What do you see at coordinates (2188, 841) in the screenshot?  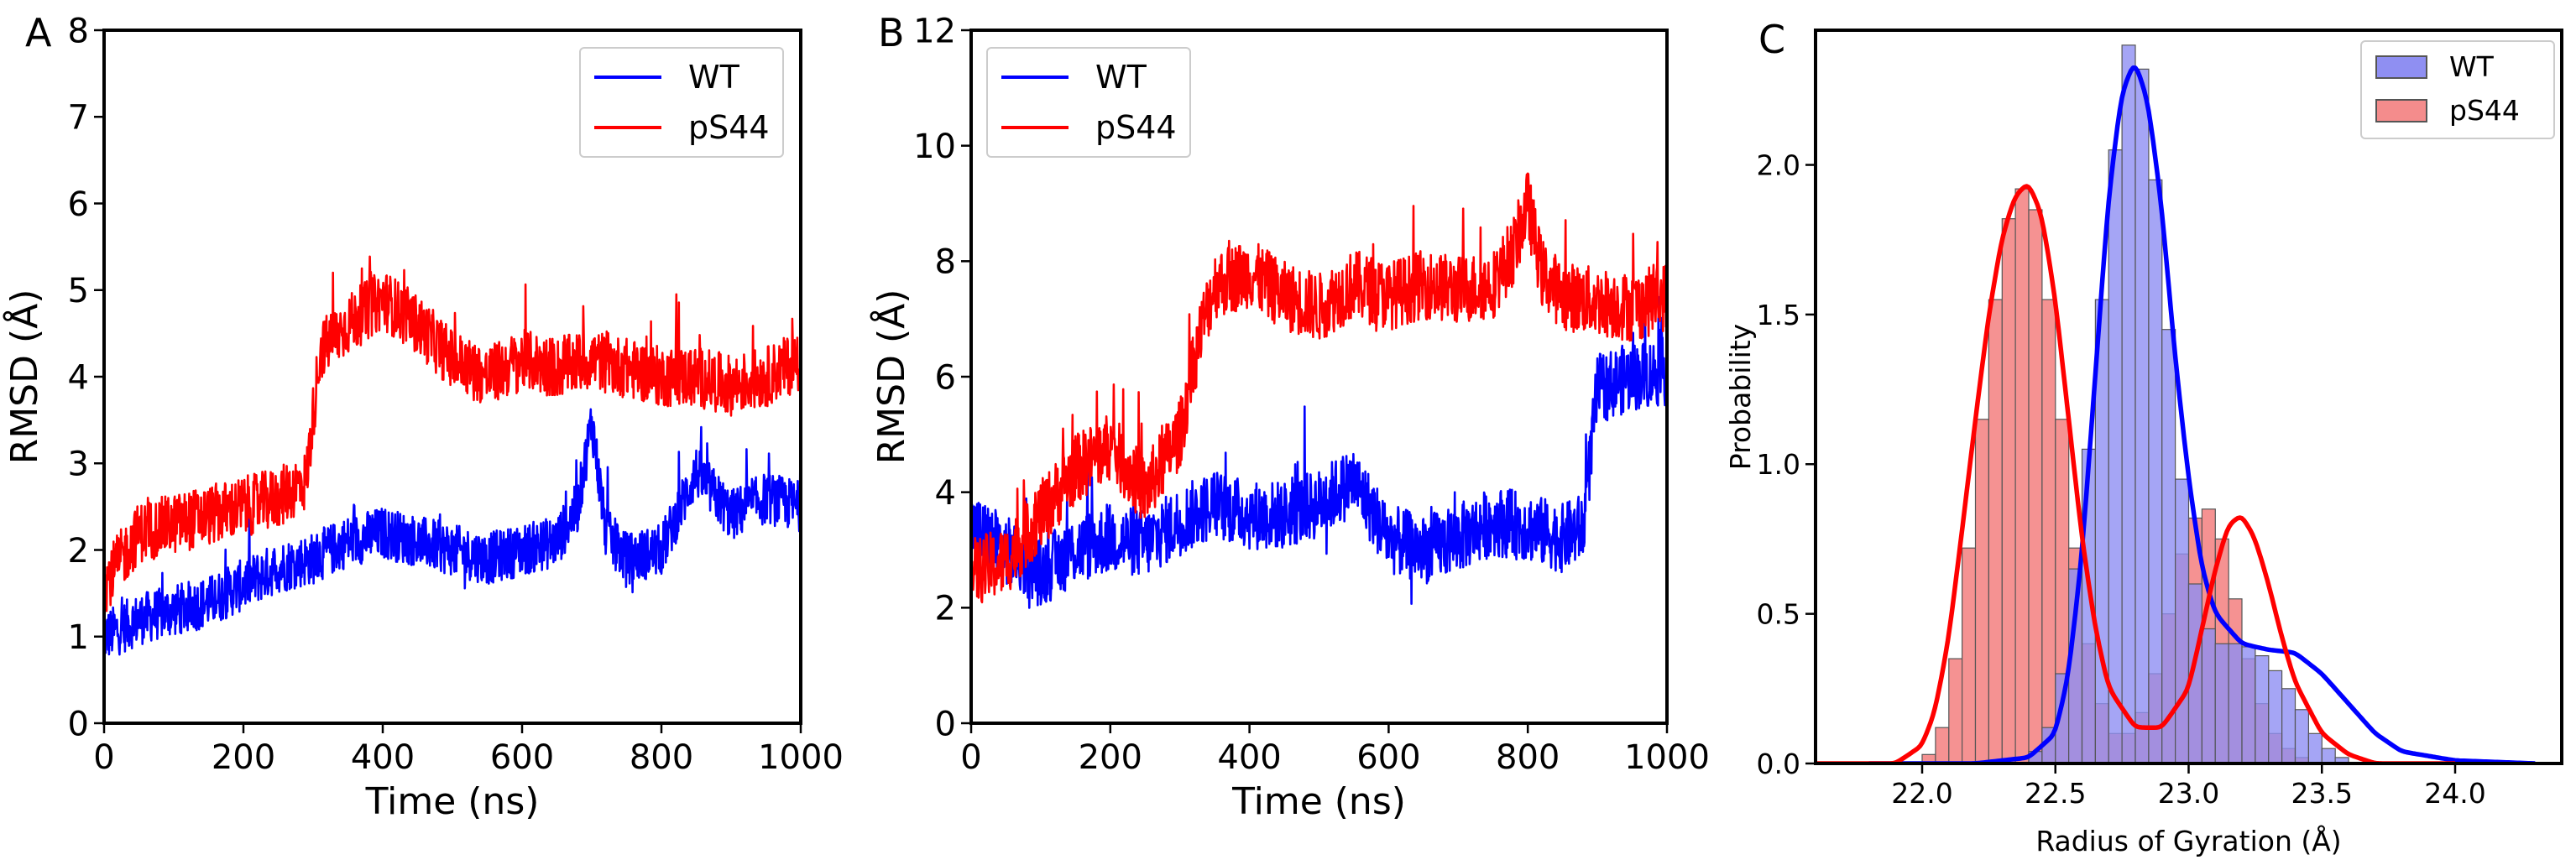 I see `x-axis-label: Radius of Gyration (Å)` at bounding box center [2188, 841].